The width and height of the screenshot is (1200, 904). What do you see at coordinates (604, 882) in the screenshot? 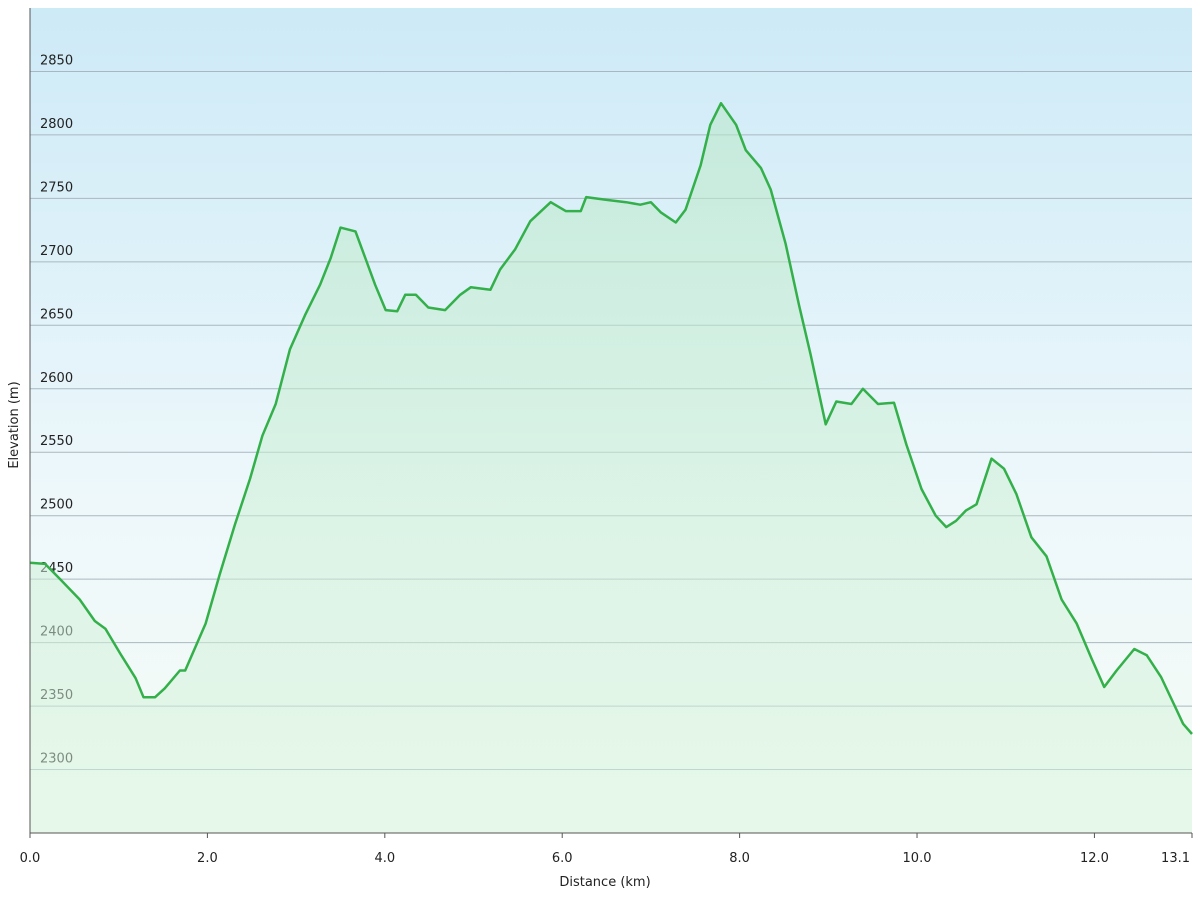
I see `x-axis-label: Distance (km)` at bounding box center [604, 882].